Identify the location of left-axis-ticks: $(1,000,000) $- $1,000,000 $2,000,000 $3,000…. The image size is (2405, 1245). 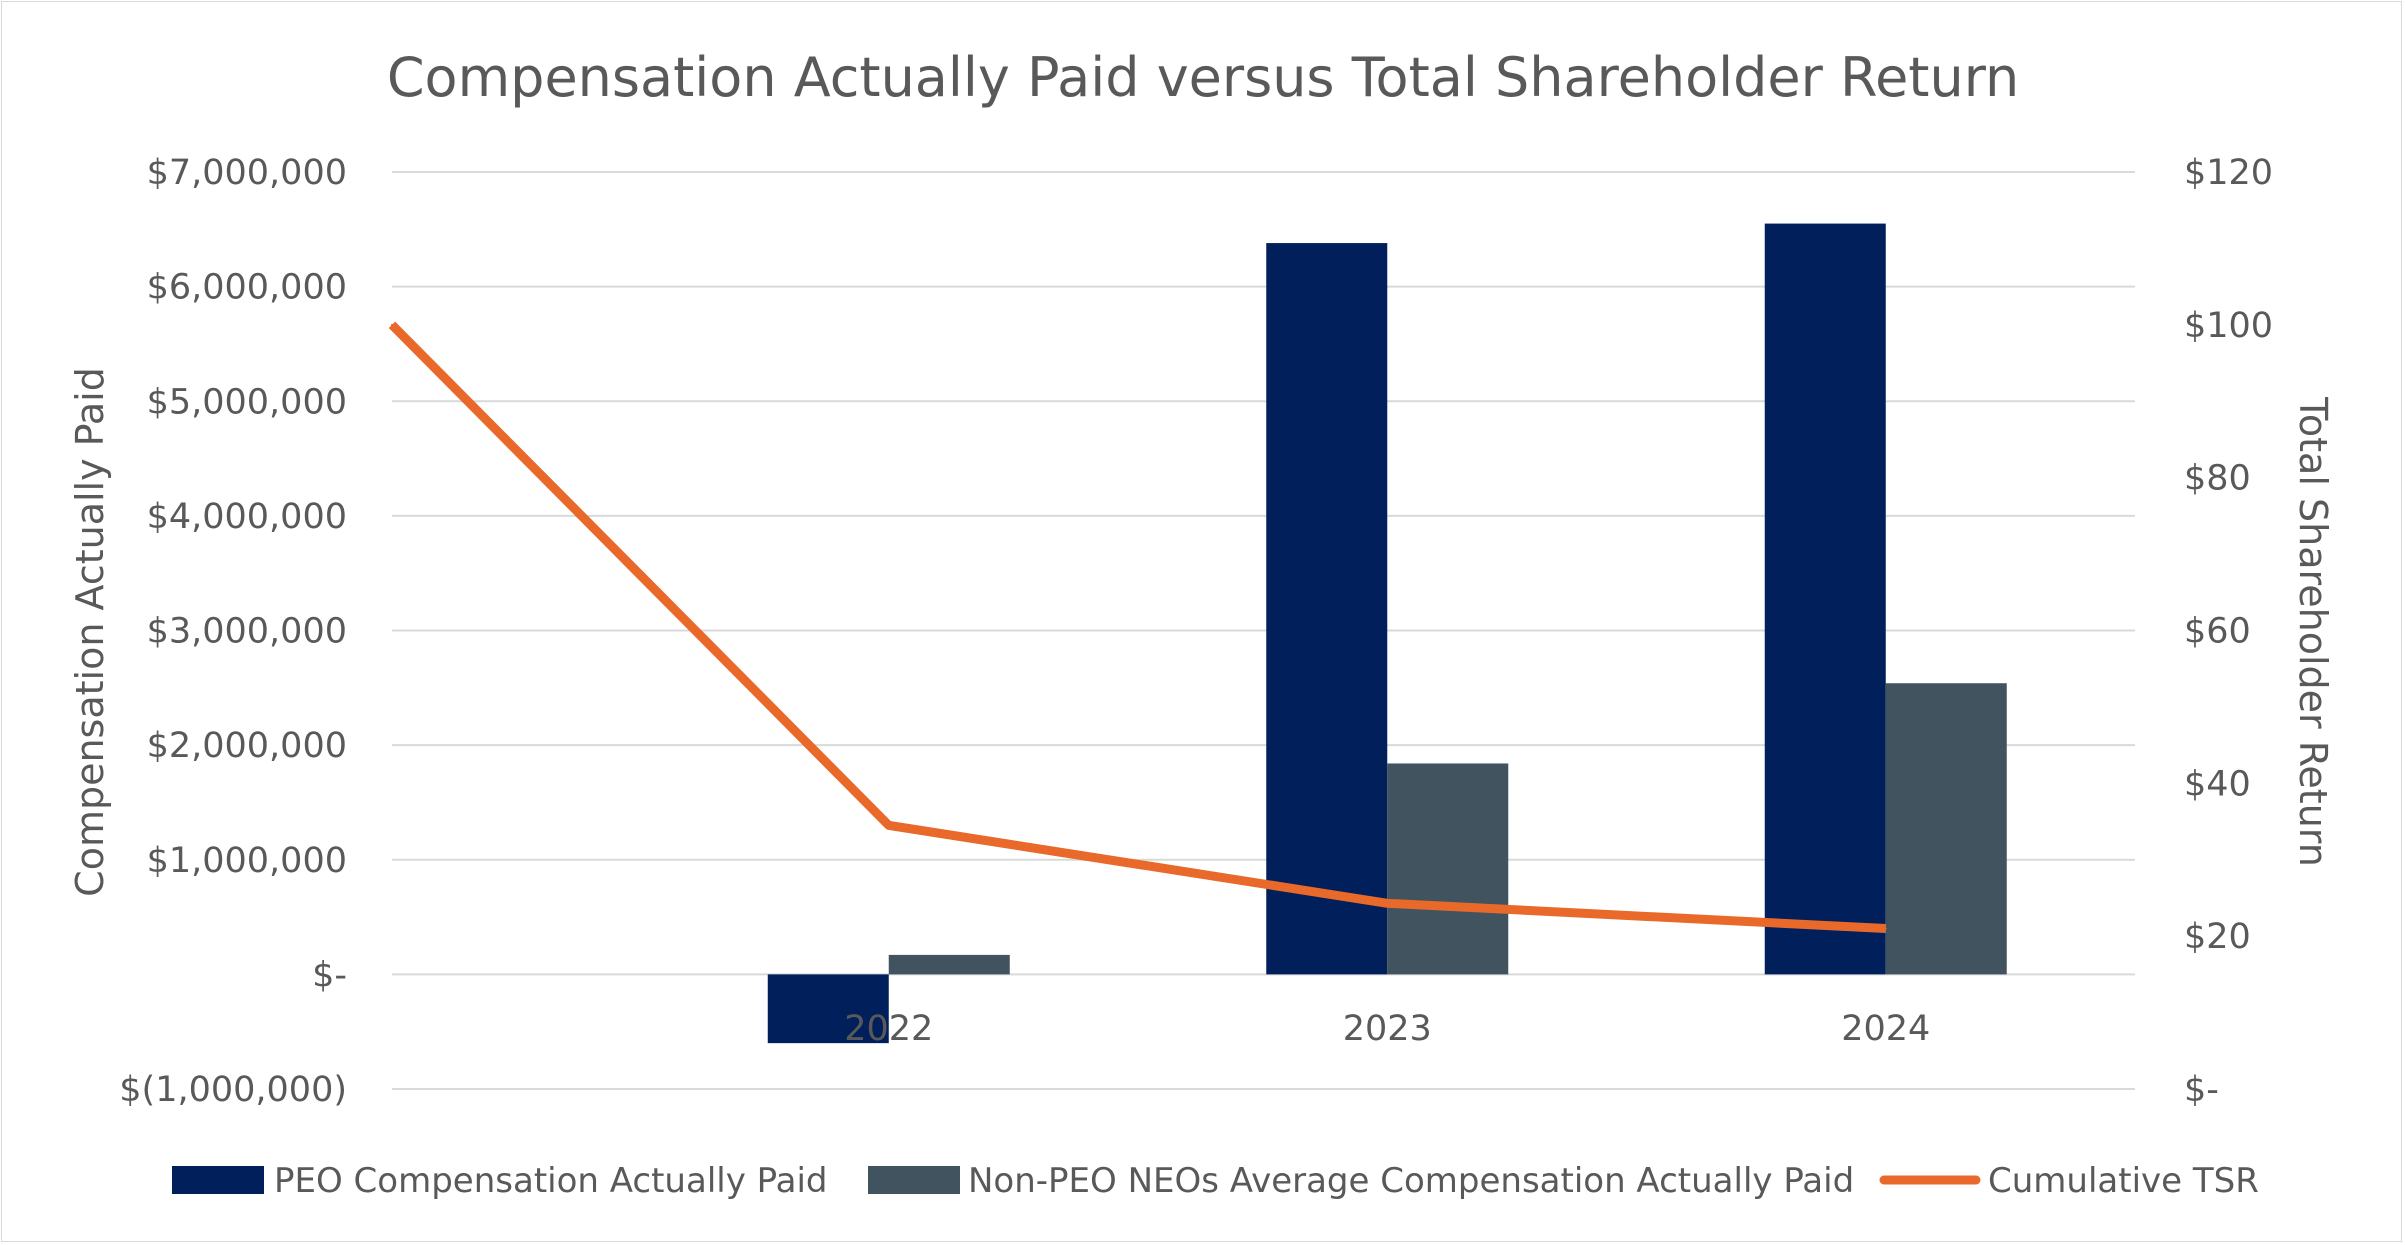
(233, 631).